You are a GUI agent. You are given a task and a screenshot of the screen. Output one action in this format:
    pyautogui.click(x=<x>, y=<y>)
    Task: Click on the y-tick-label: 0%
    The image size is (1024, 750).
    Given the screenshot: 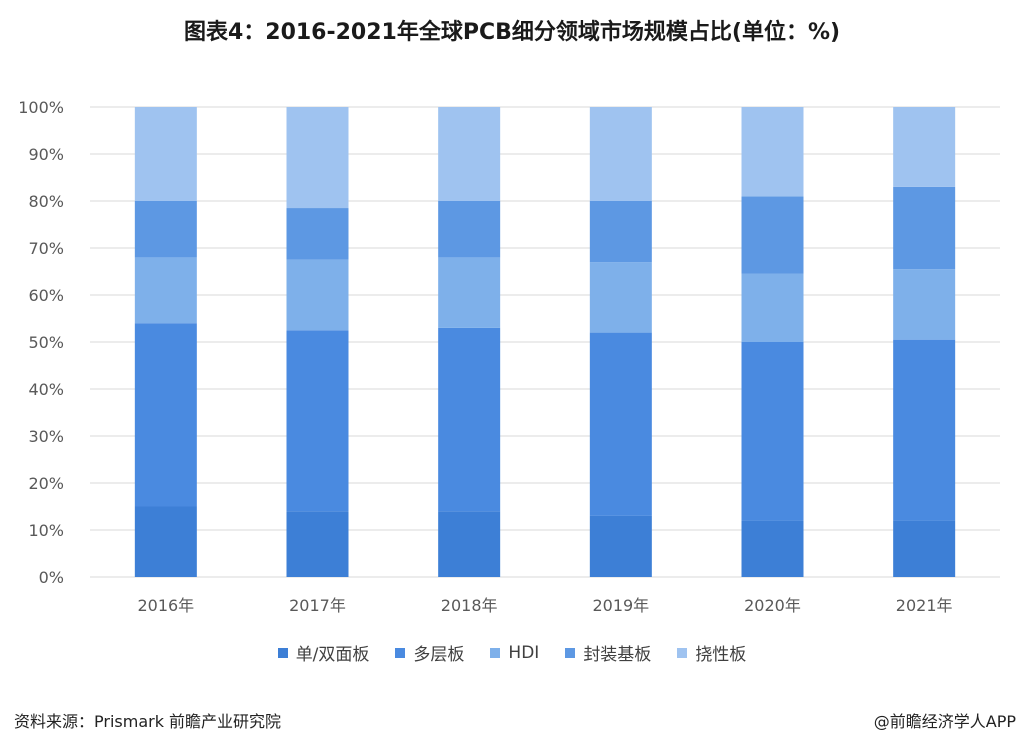 What is the action you would take?
    pyautogui.click(x=51, y=577)
    